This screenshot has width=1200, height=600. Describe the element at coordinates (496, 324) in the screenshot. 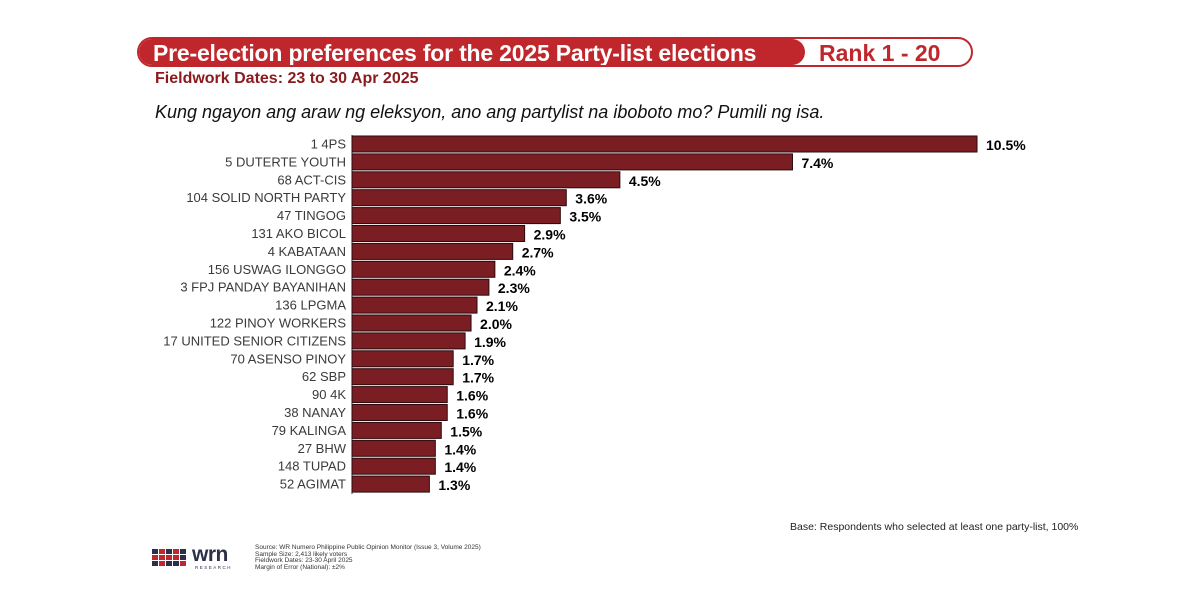

I see `value-label: 2.0%` at that location.